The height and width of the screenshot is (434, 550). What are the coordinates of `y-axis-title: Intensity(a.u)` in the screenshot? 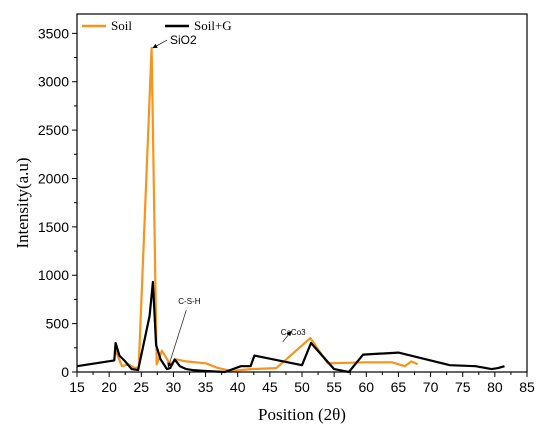 It's located at (22, 202).